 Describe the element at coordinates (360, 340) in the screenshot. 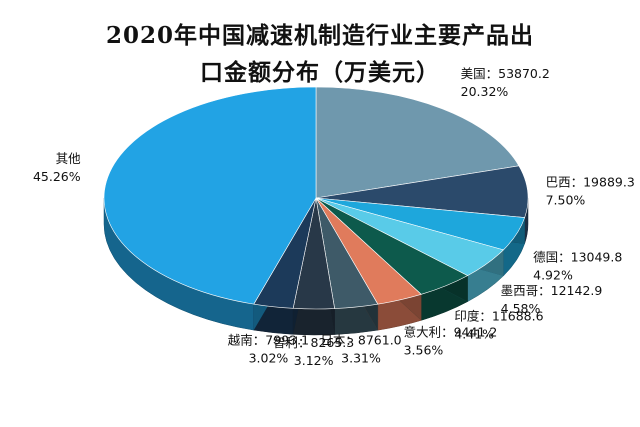

I see `slice-7-label: 日本：8761.0` at that location.